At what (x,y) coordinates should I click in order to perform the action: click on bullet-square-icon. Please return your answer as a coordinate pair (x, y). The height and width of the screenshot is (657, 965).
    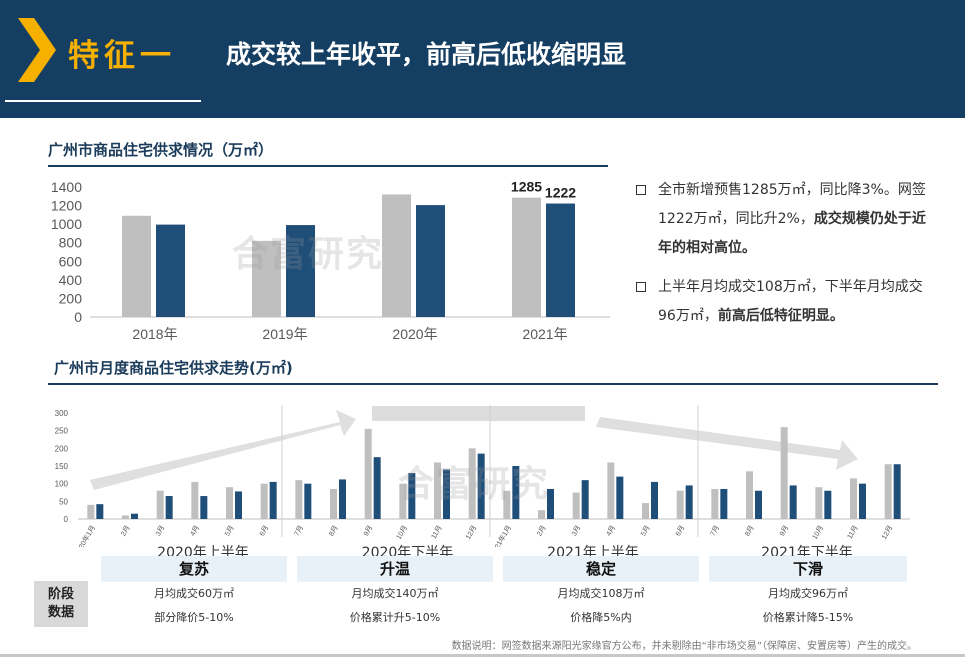
    Looking at the image, I should click on (641, 287).